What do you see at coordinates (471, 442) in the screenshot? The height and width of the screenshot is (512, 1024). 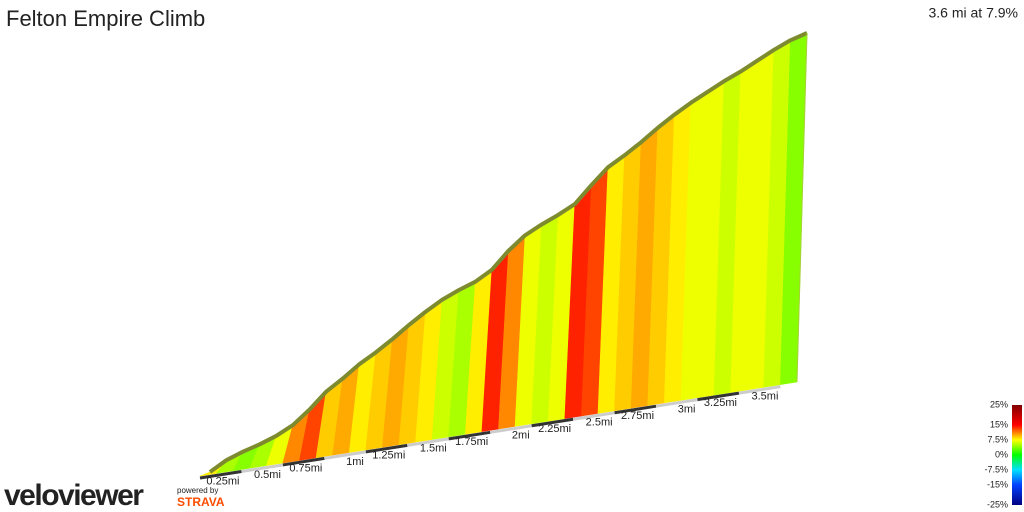 I see `x-tick-label: 1.75mi` at bounding box center [471, 442].